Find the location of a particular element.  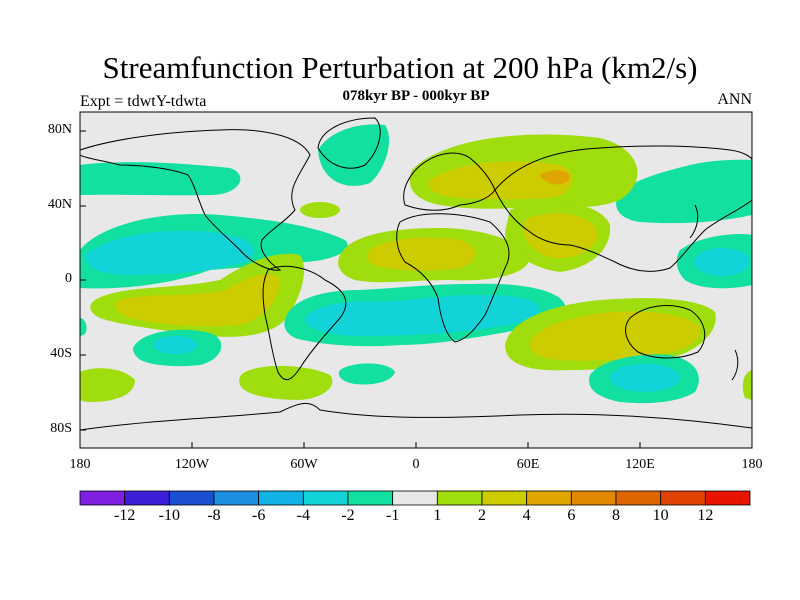

coastline-africa is located at coordinates (453, 278).